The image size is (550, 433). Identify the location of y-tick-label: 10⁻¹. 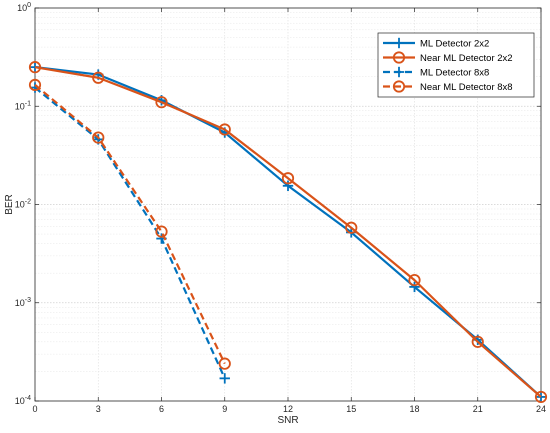
(23, 105).